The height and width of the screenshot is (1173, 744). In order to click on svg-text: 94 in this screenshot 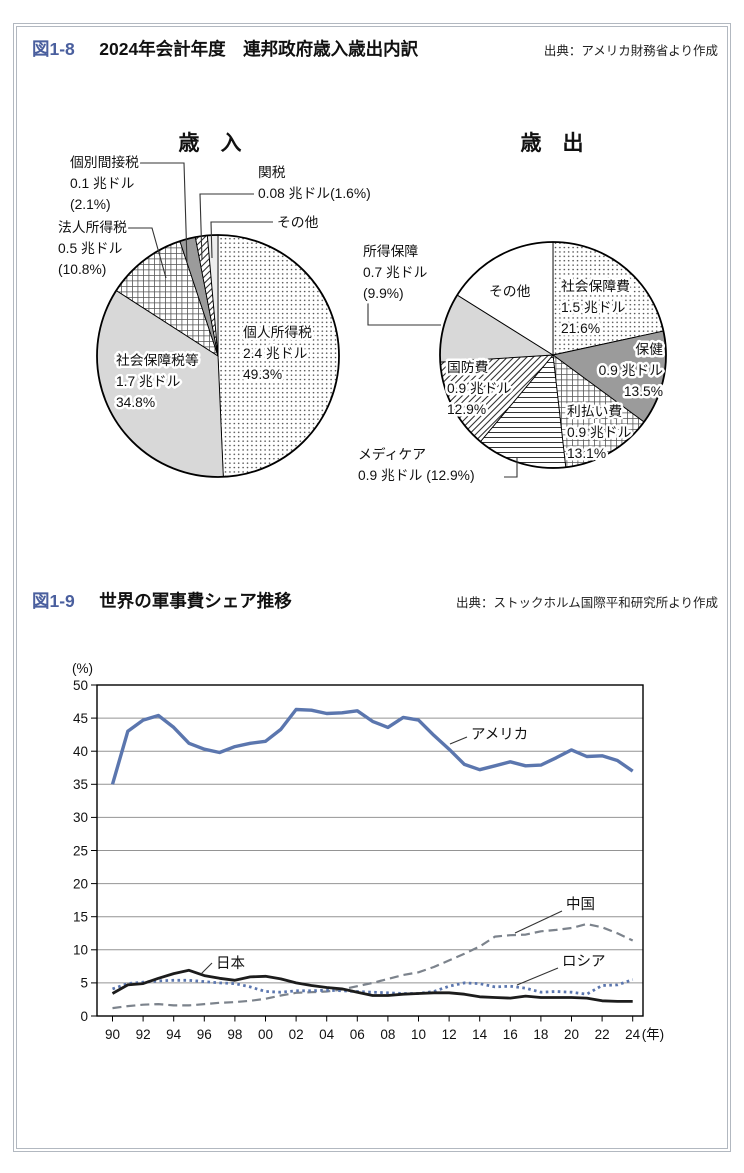, I will do `click(174, 1034)`.